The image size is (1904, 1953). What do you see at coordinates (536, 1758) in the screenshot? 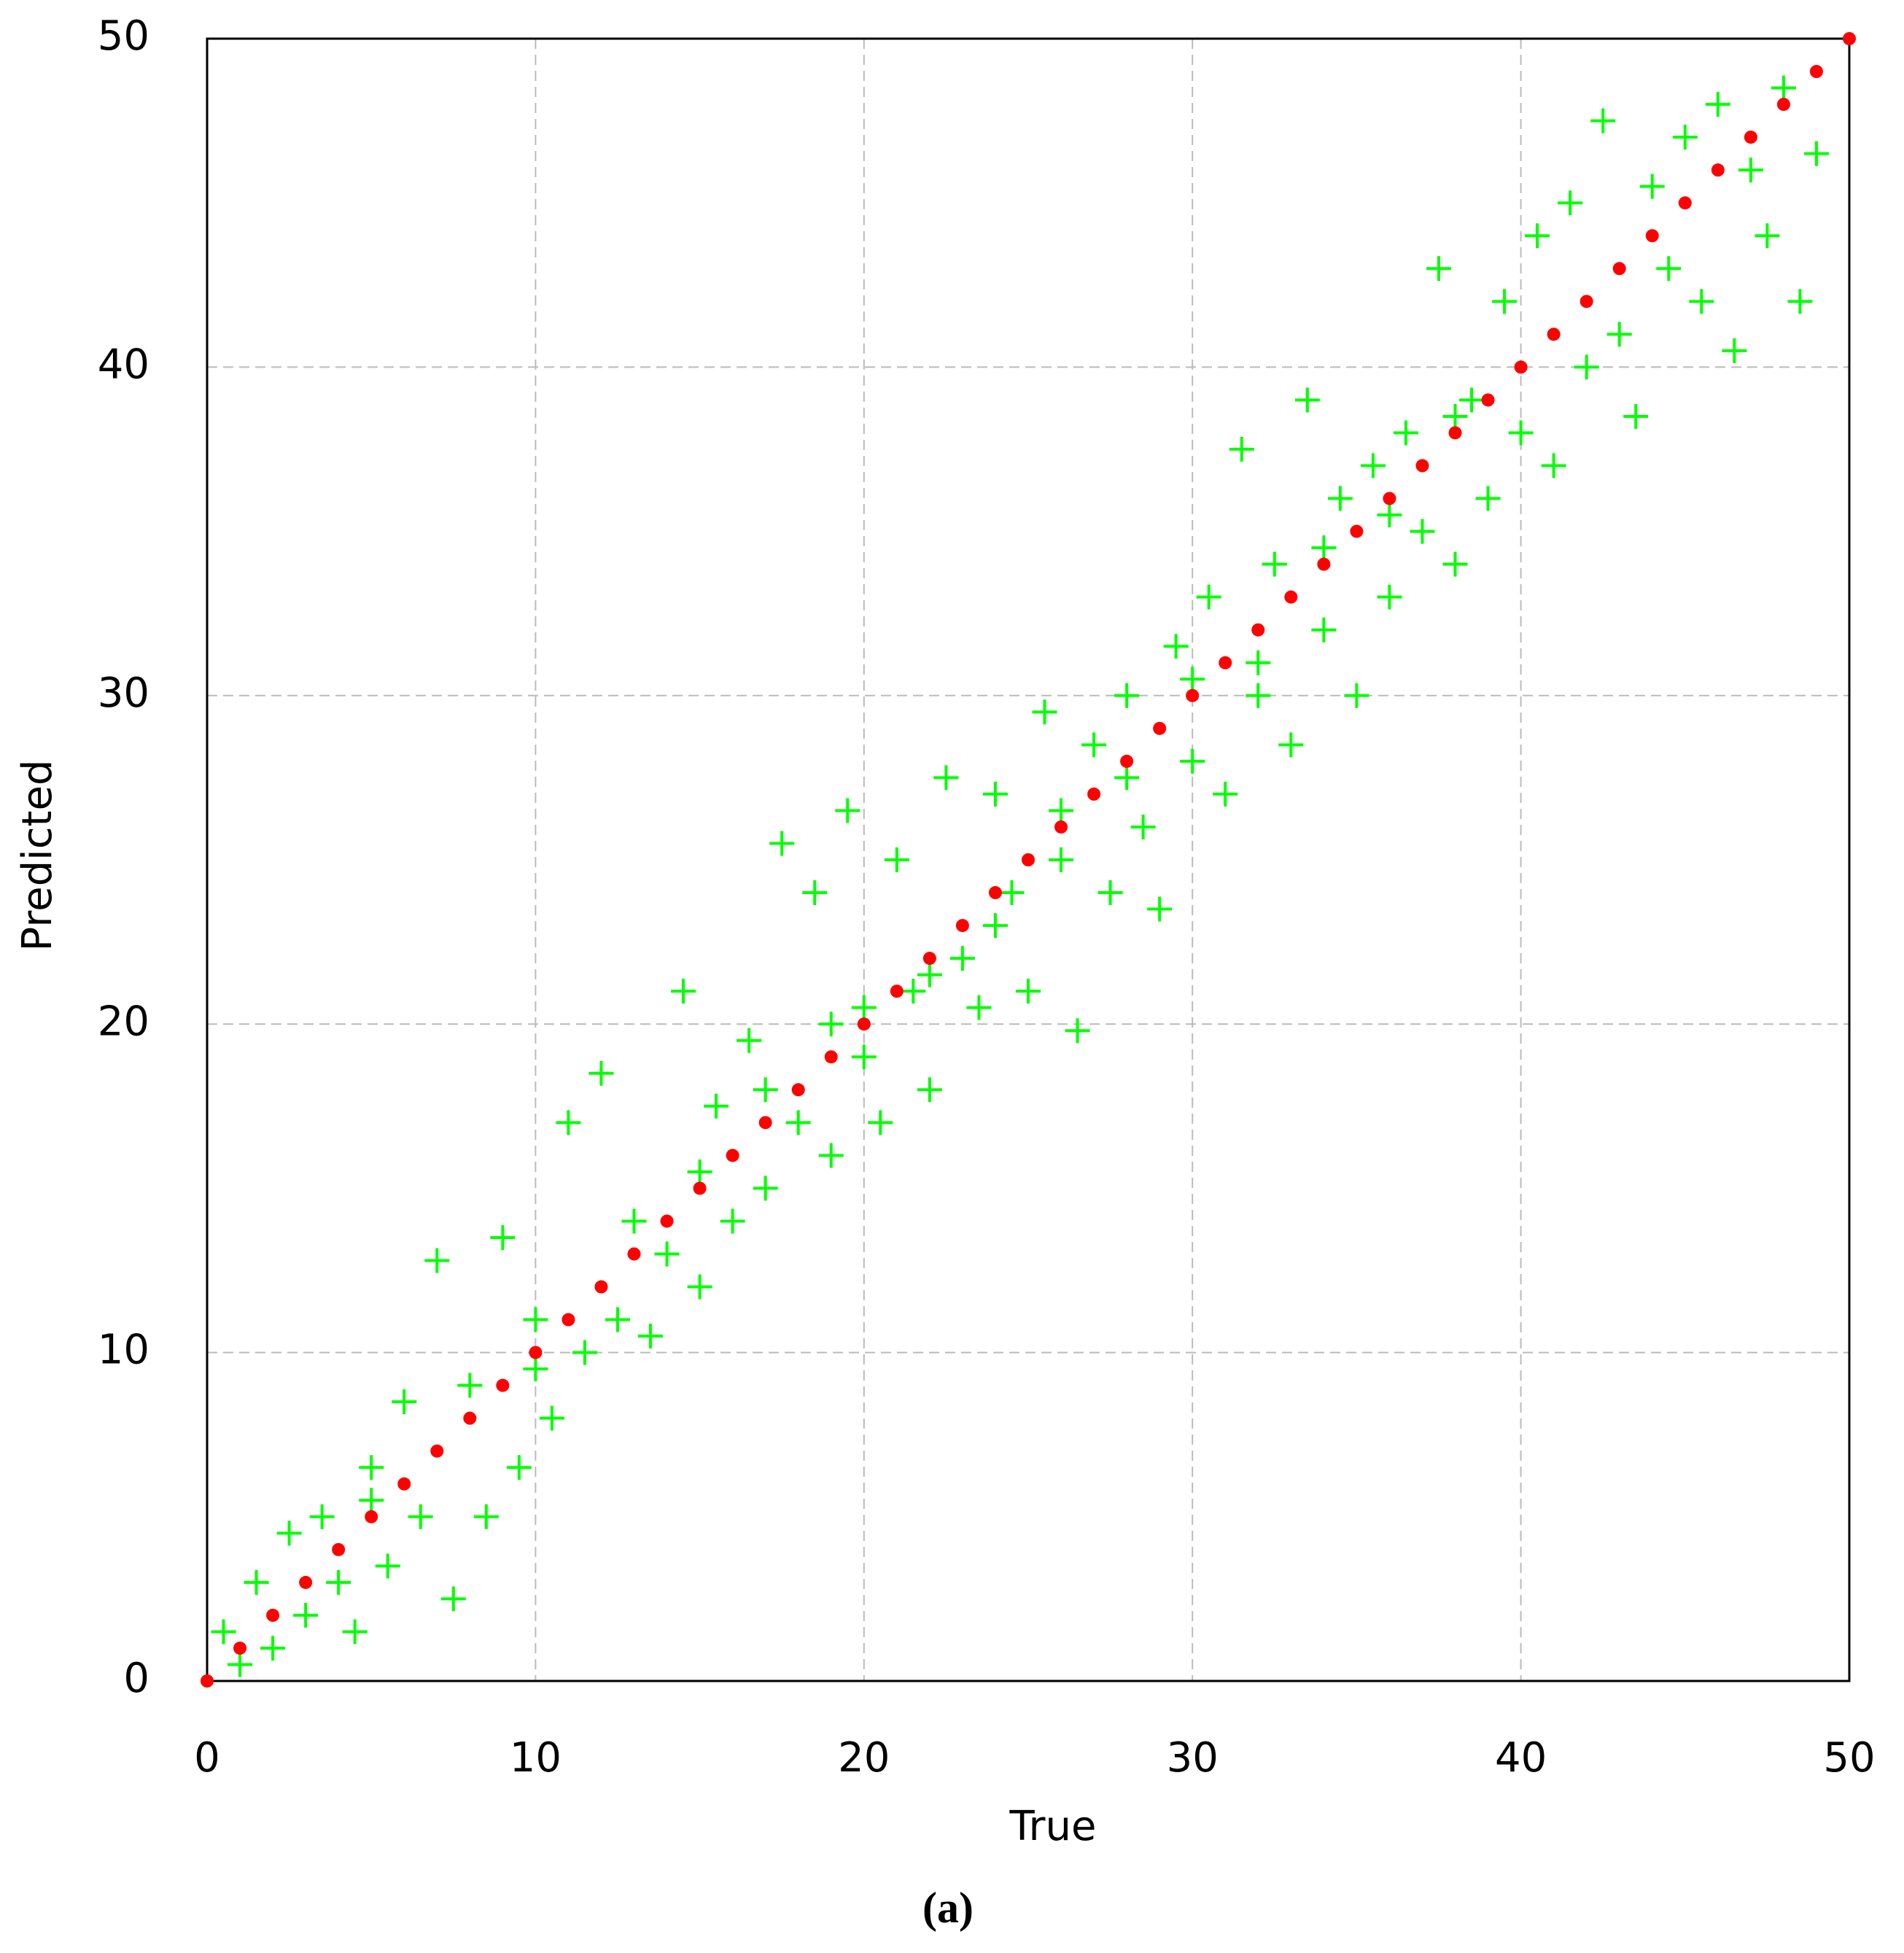
I see `x-tick-label: 10` at bounding box center [536, 1758].